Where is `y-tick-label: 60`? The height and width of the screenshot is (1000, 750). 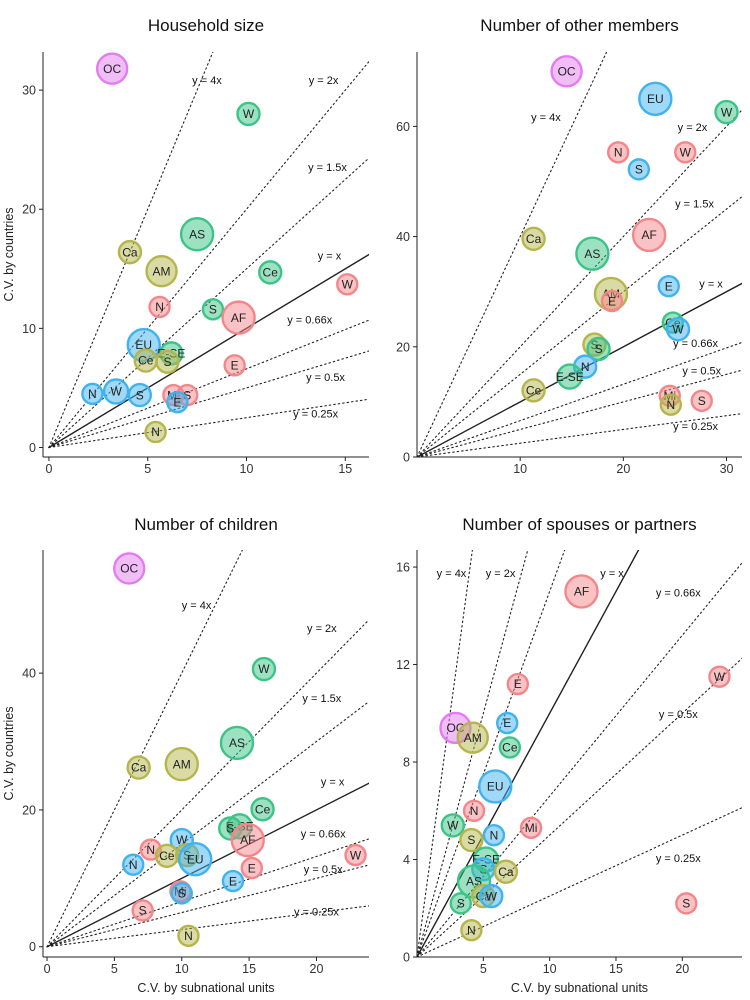
y-tick-label: 60 is located at coordinates (403, 127).